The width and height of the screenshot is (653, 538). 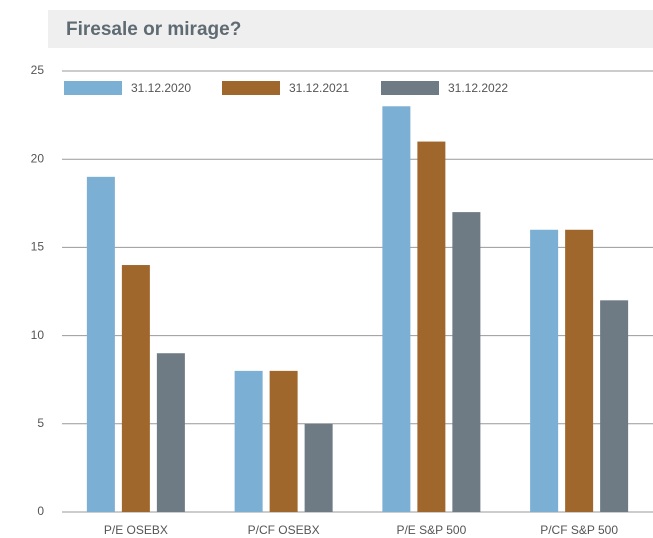 What do you see at coordinates (38, 158) in the screenshot?
I see `y-tick-label: 20` at bounding box center [38, 158].